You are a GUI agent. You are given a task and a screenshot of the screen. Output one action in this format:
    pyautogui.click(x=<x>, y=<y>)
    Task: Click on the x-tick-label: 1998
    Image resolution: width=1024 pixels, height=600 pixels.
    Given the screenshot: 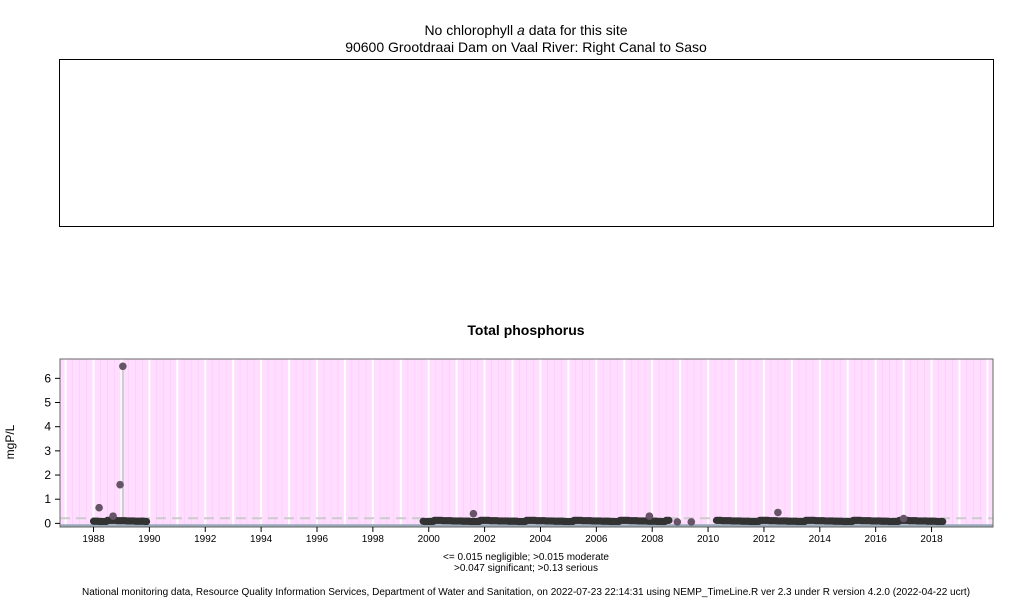 What is the action you would take?
    pyautogui.click(x=373, y=539)
    